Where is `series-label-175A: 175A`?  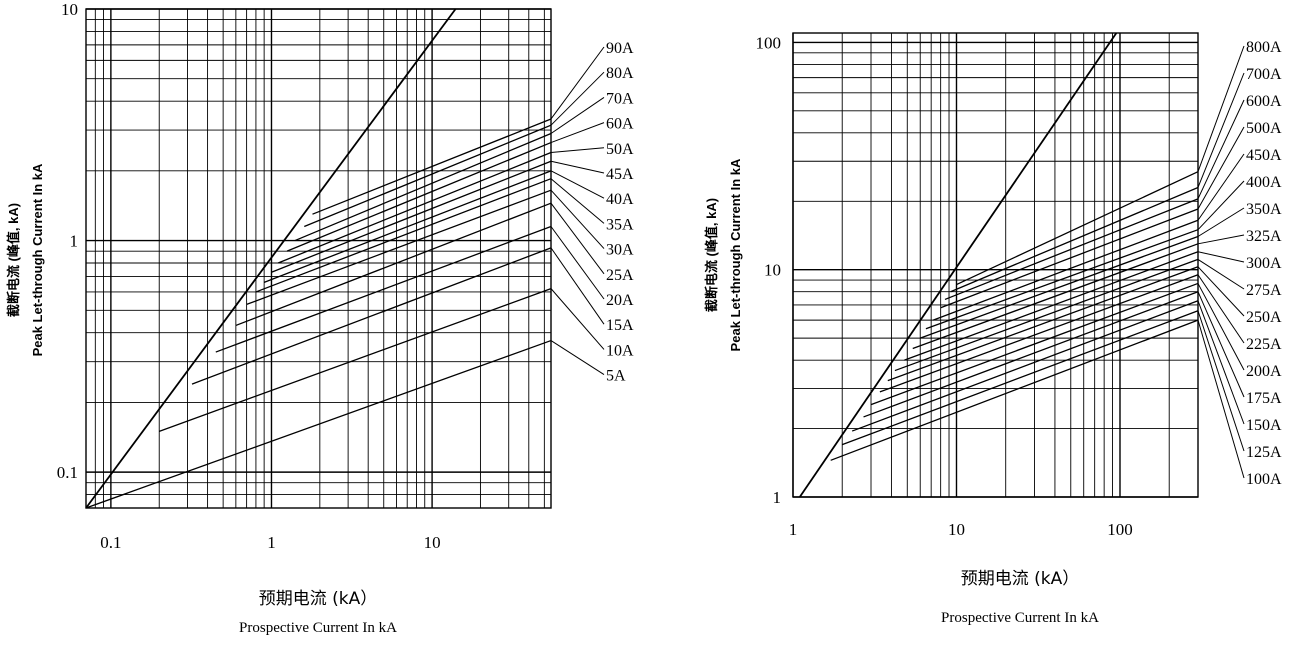 series-label-175A: 175A is located at coordinates (1264, 398).